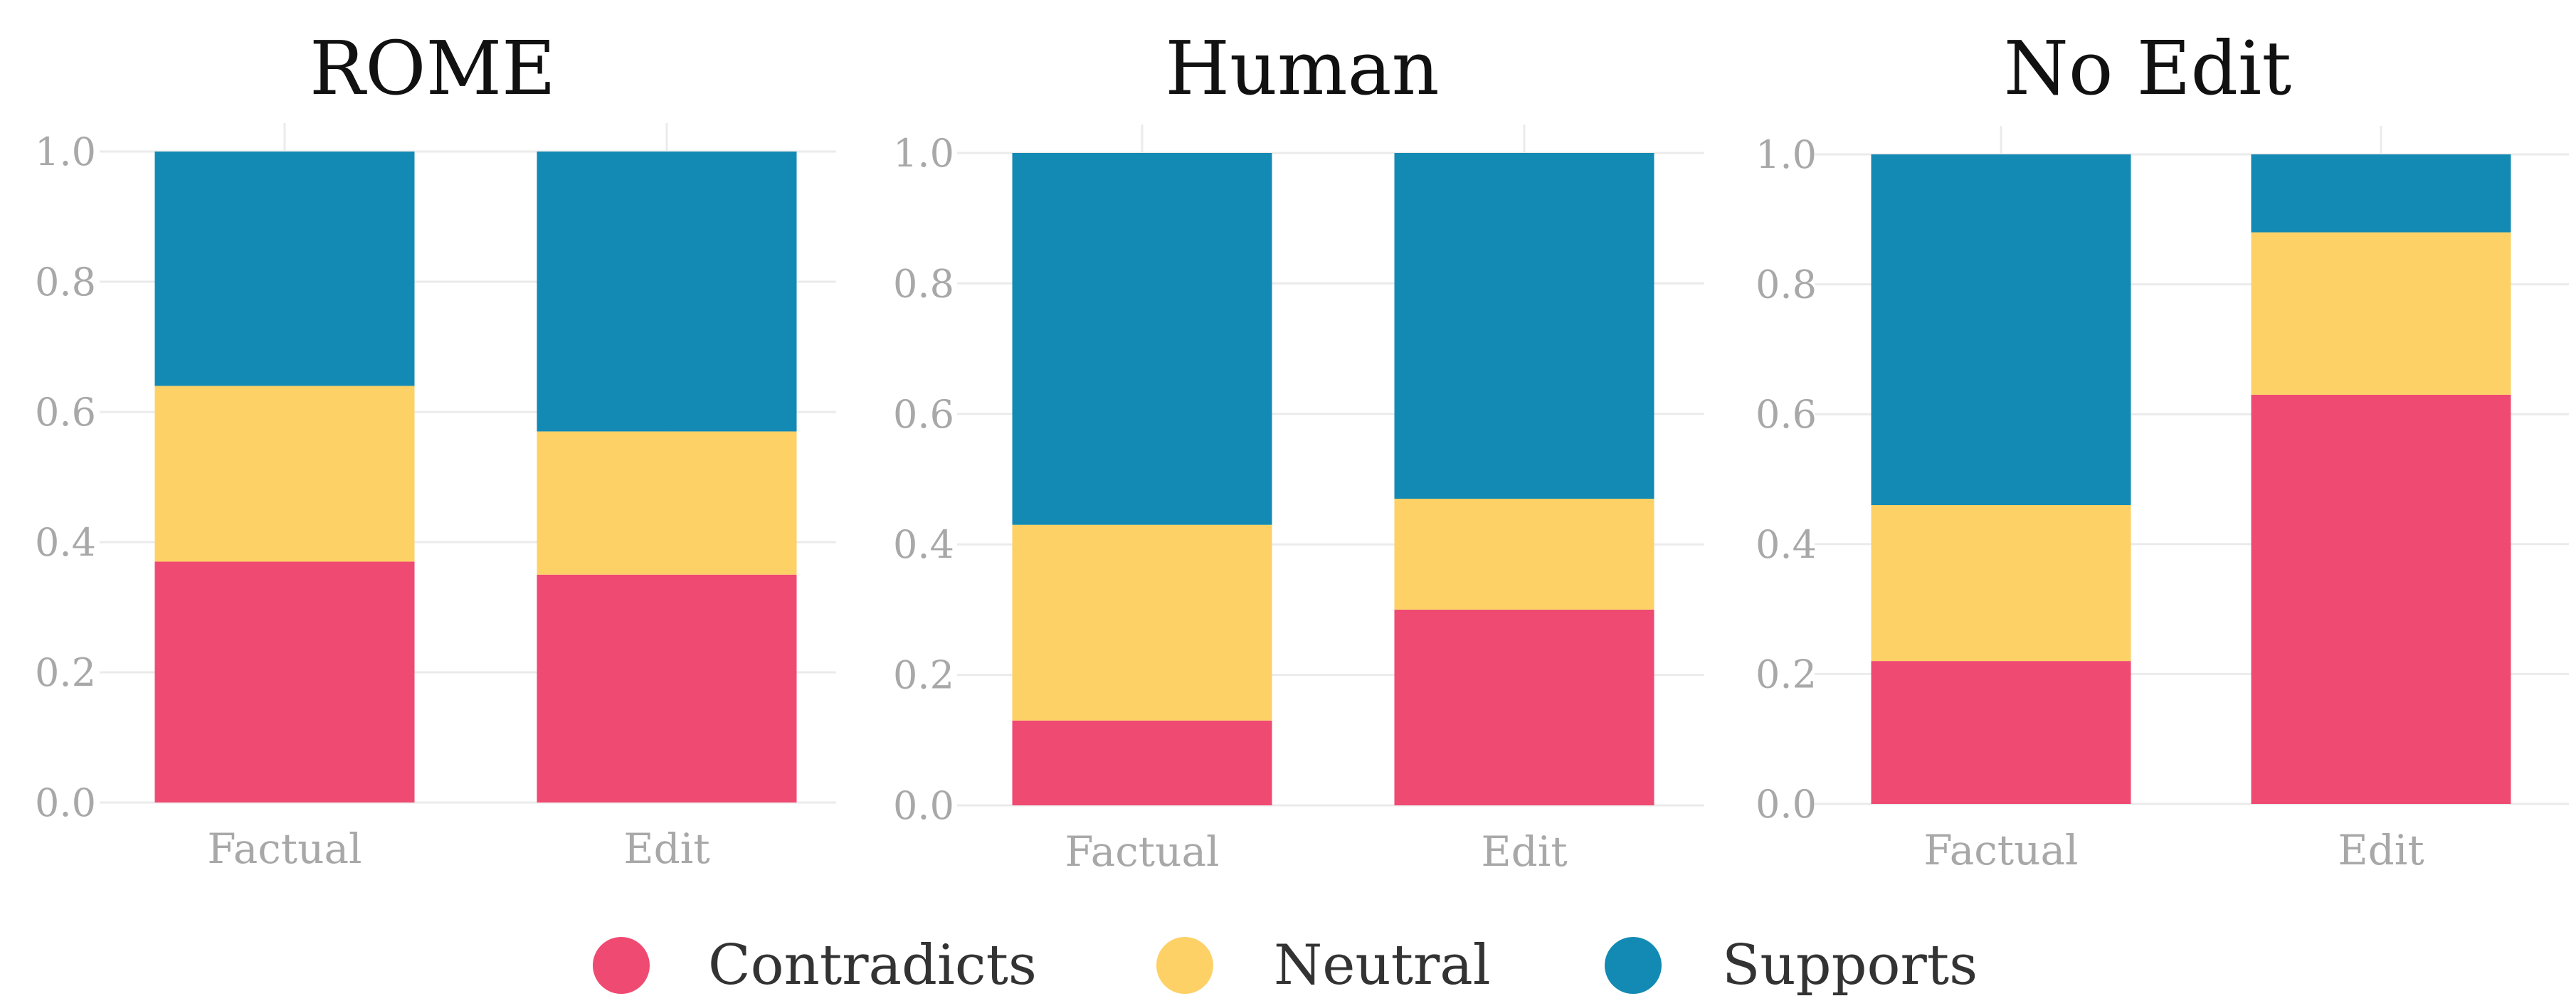  What do you see at coordinates (1382, 964) in the screenshot?
I see `legend-label-neutral: Neutral` at bounding box center [1382, 964].